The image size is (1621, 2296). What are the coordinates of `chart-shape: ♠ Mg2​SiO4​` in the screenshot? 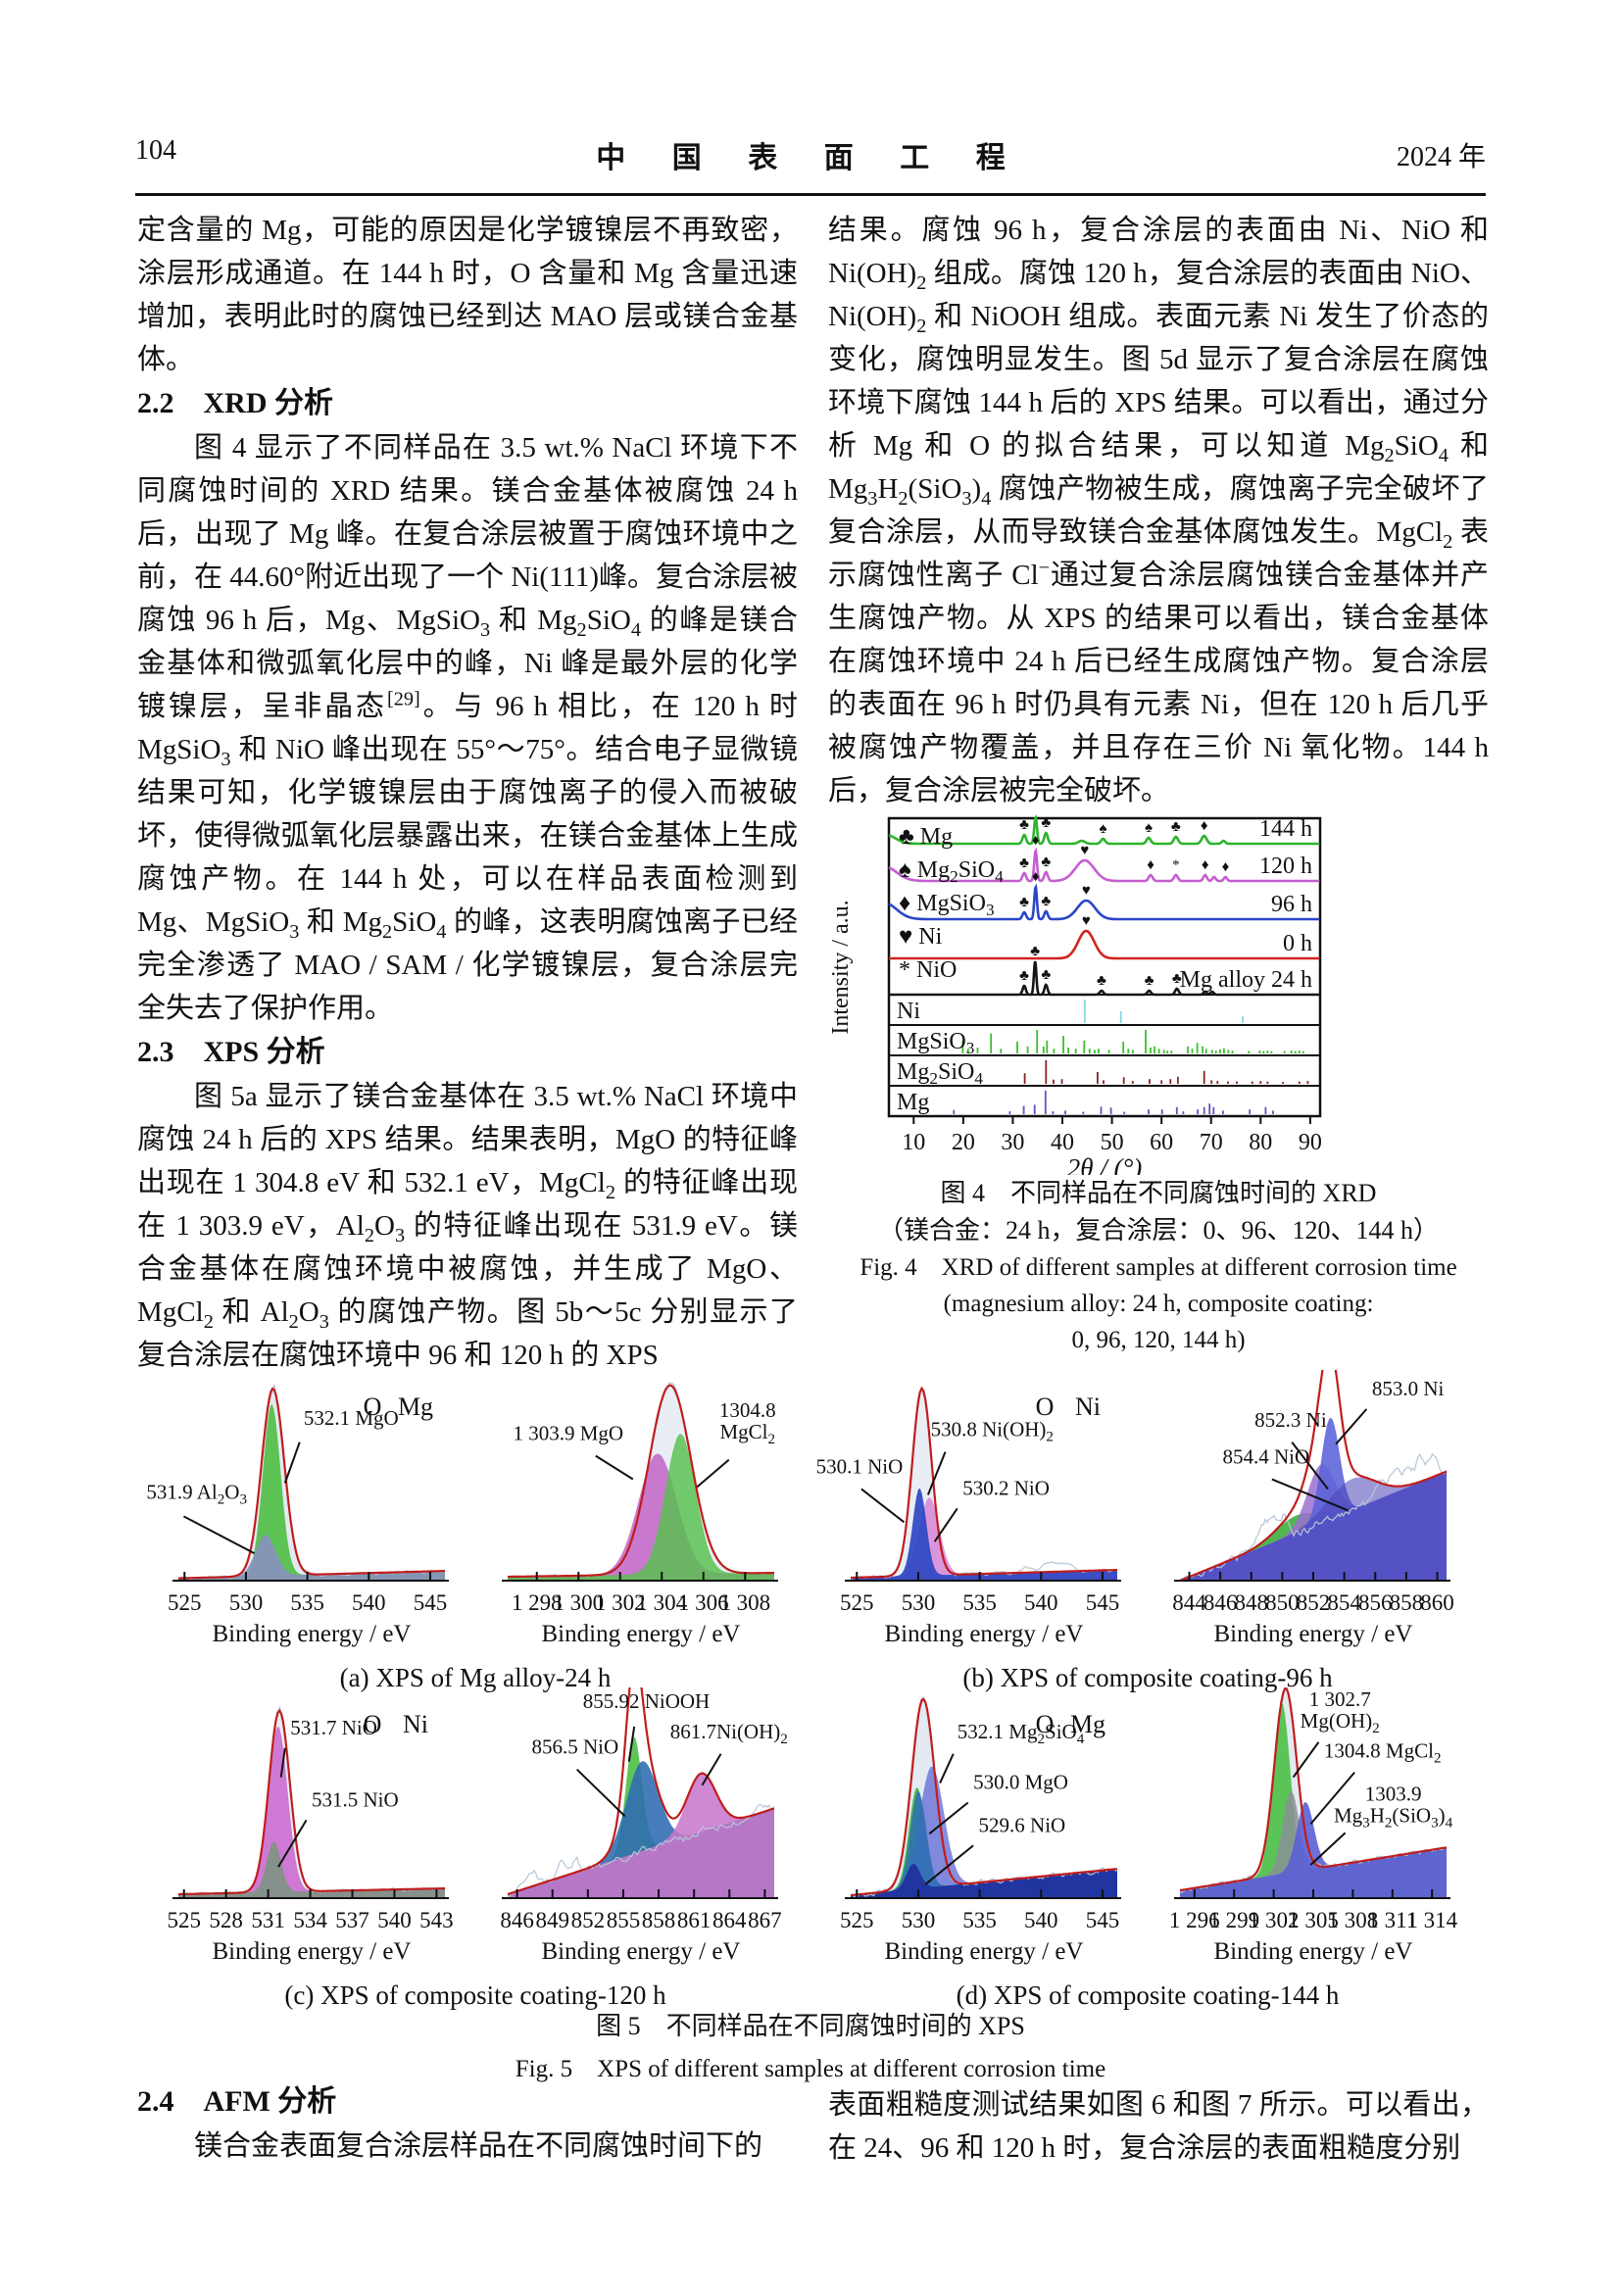 It's located at (951, 871).